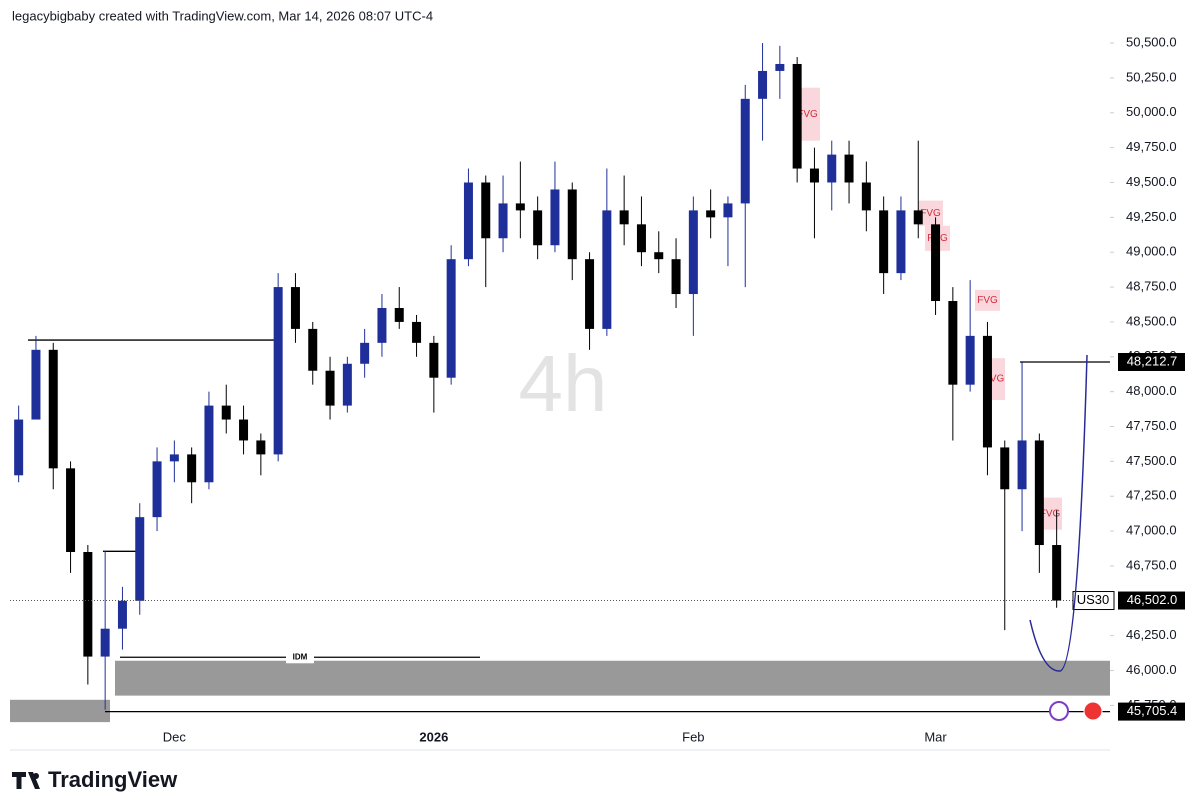  Describe the element at coordinates (1151, 460) in the screenshot. I see `y-tick-label: 47,500.0` at that location.